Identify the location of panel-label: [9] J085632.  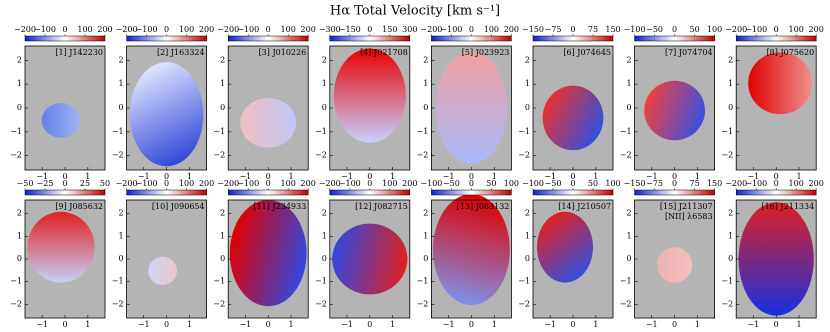
(79, 206).